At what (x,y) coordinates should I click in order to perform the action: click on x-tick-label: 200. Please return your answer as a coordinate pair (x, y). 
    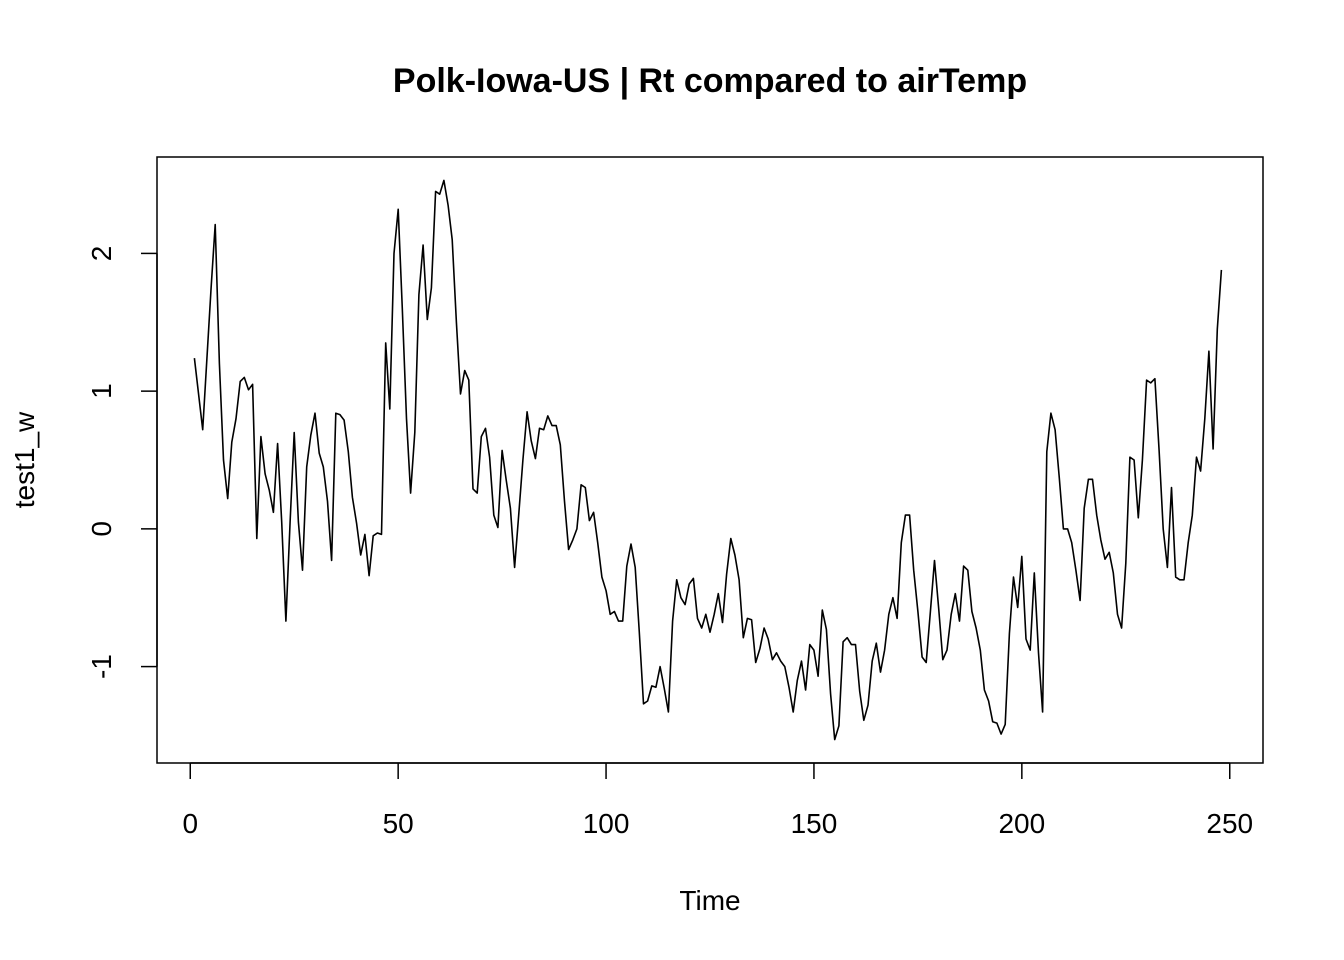
    Looking at the image, I should click on (1021, 823).